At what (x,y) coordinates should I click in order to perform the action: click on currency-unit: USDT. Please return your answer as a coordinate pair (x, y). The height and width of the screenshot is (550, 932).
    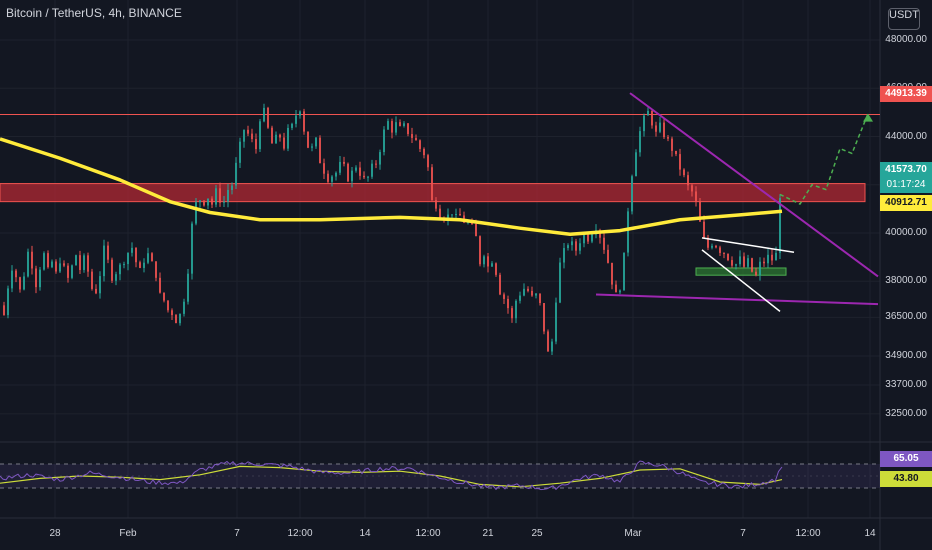
    Looking at the image, I should click on (904, 19).